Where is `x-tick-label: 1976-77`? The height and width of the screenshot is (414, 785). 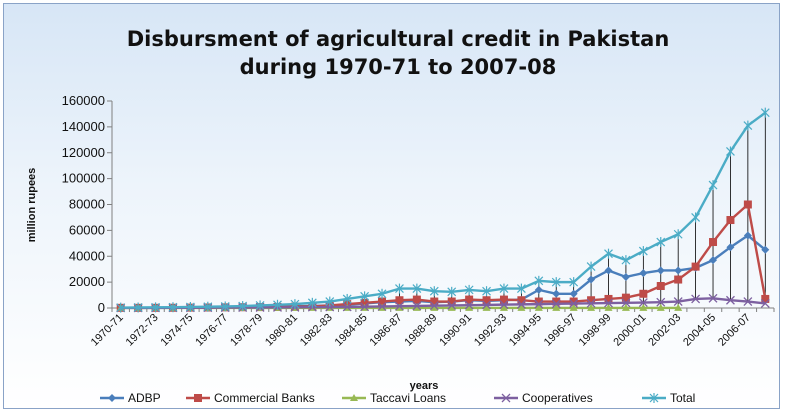
x-tick-label: 1976-77 is located at coordinates (211, 330).